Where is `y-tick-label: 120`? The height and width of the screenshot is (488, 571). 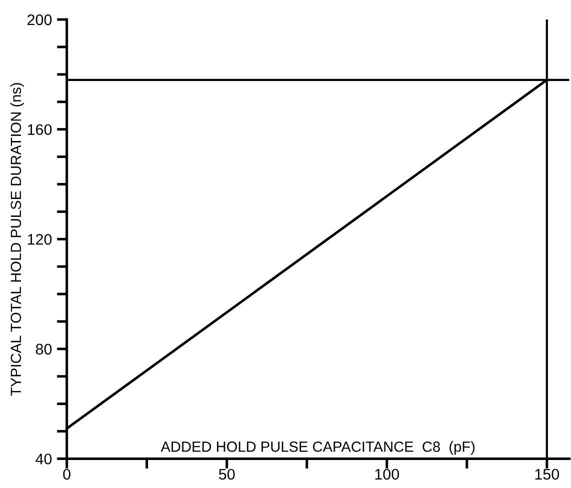
y-tick-label: 120 is located at coordinates (40, 239).